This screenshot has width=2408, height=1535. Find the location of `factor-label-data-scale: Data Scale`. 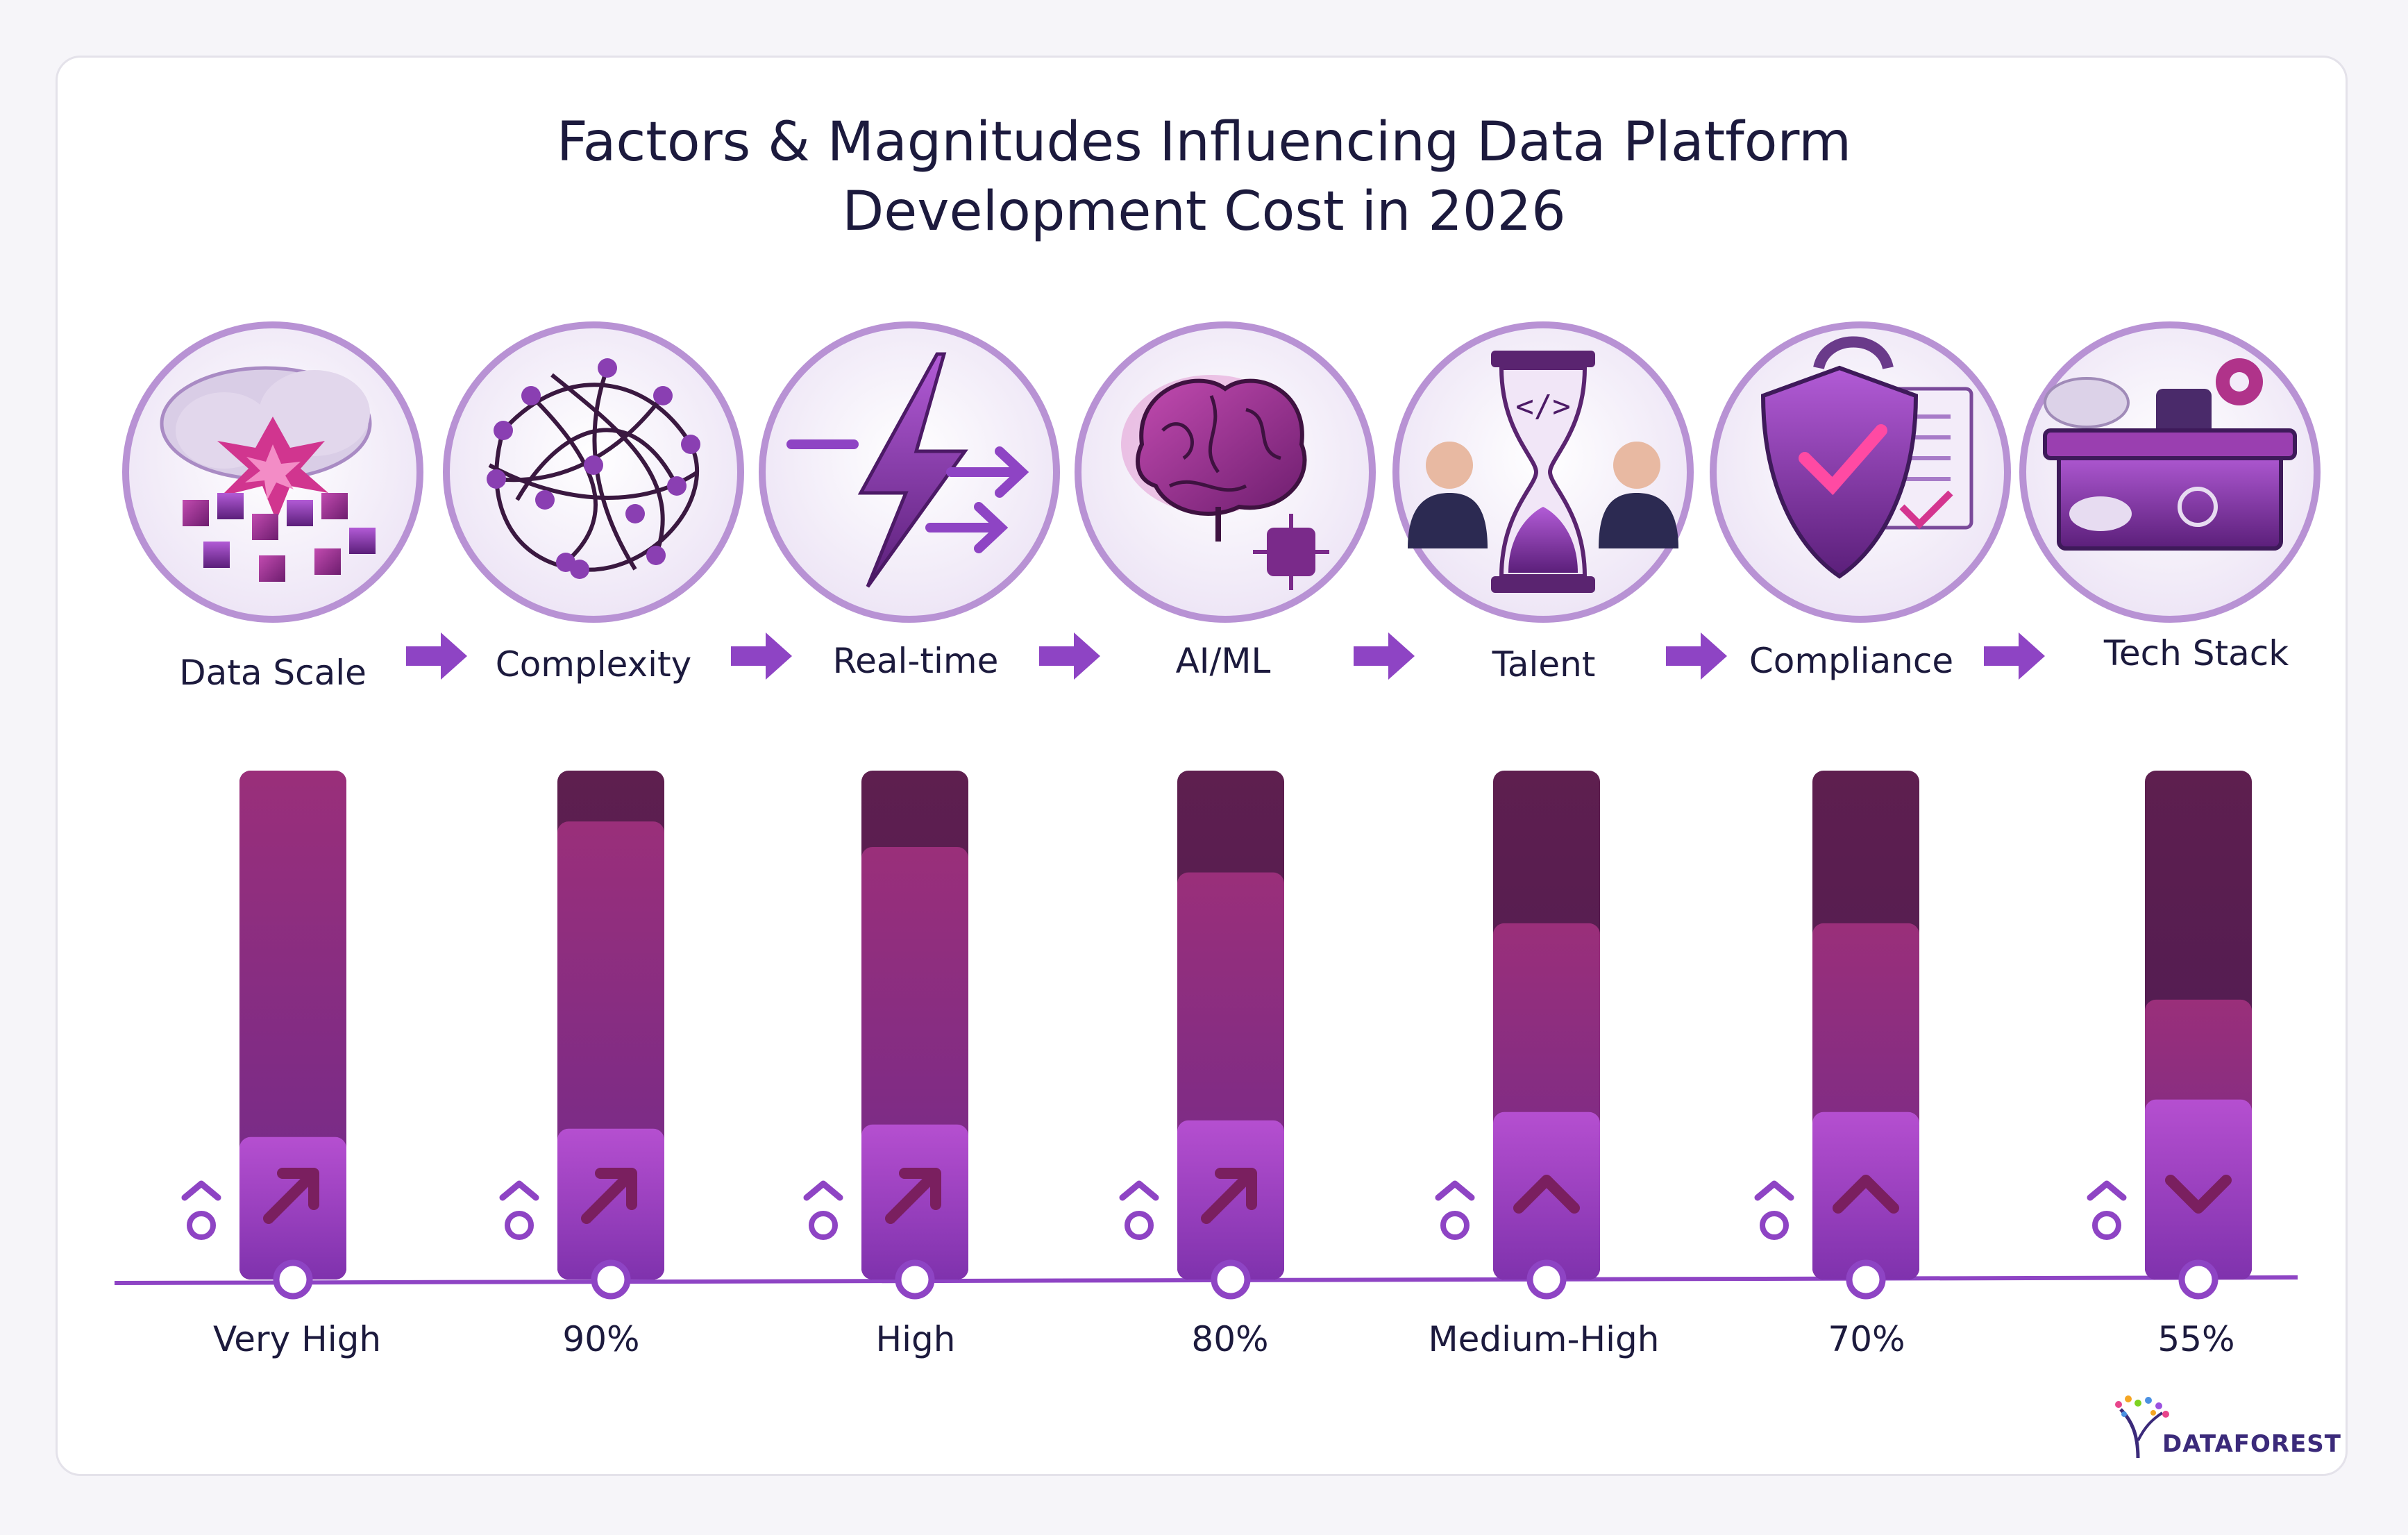

factor-label-data-scale: Data Scale is located at coordinates (273, 673).